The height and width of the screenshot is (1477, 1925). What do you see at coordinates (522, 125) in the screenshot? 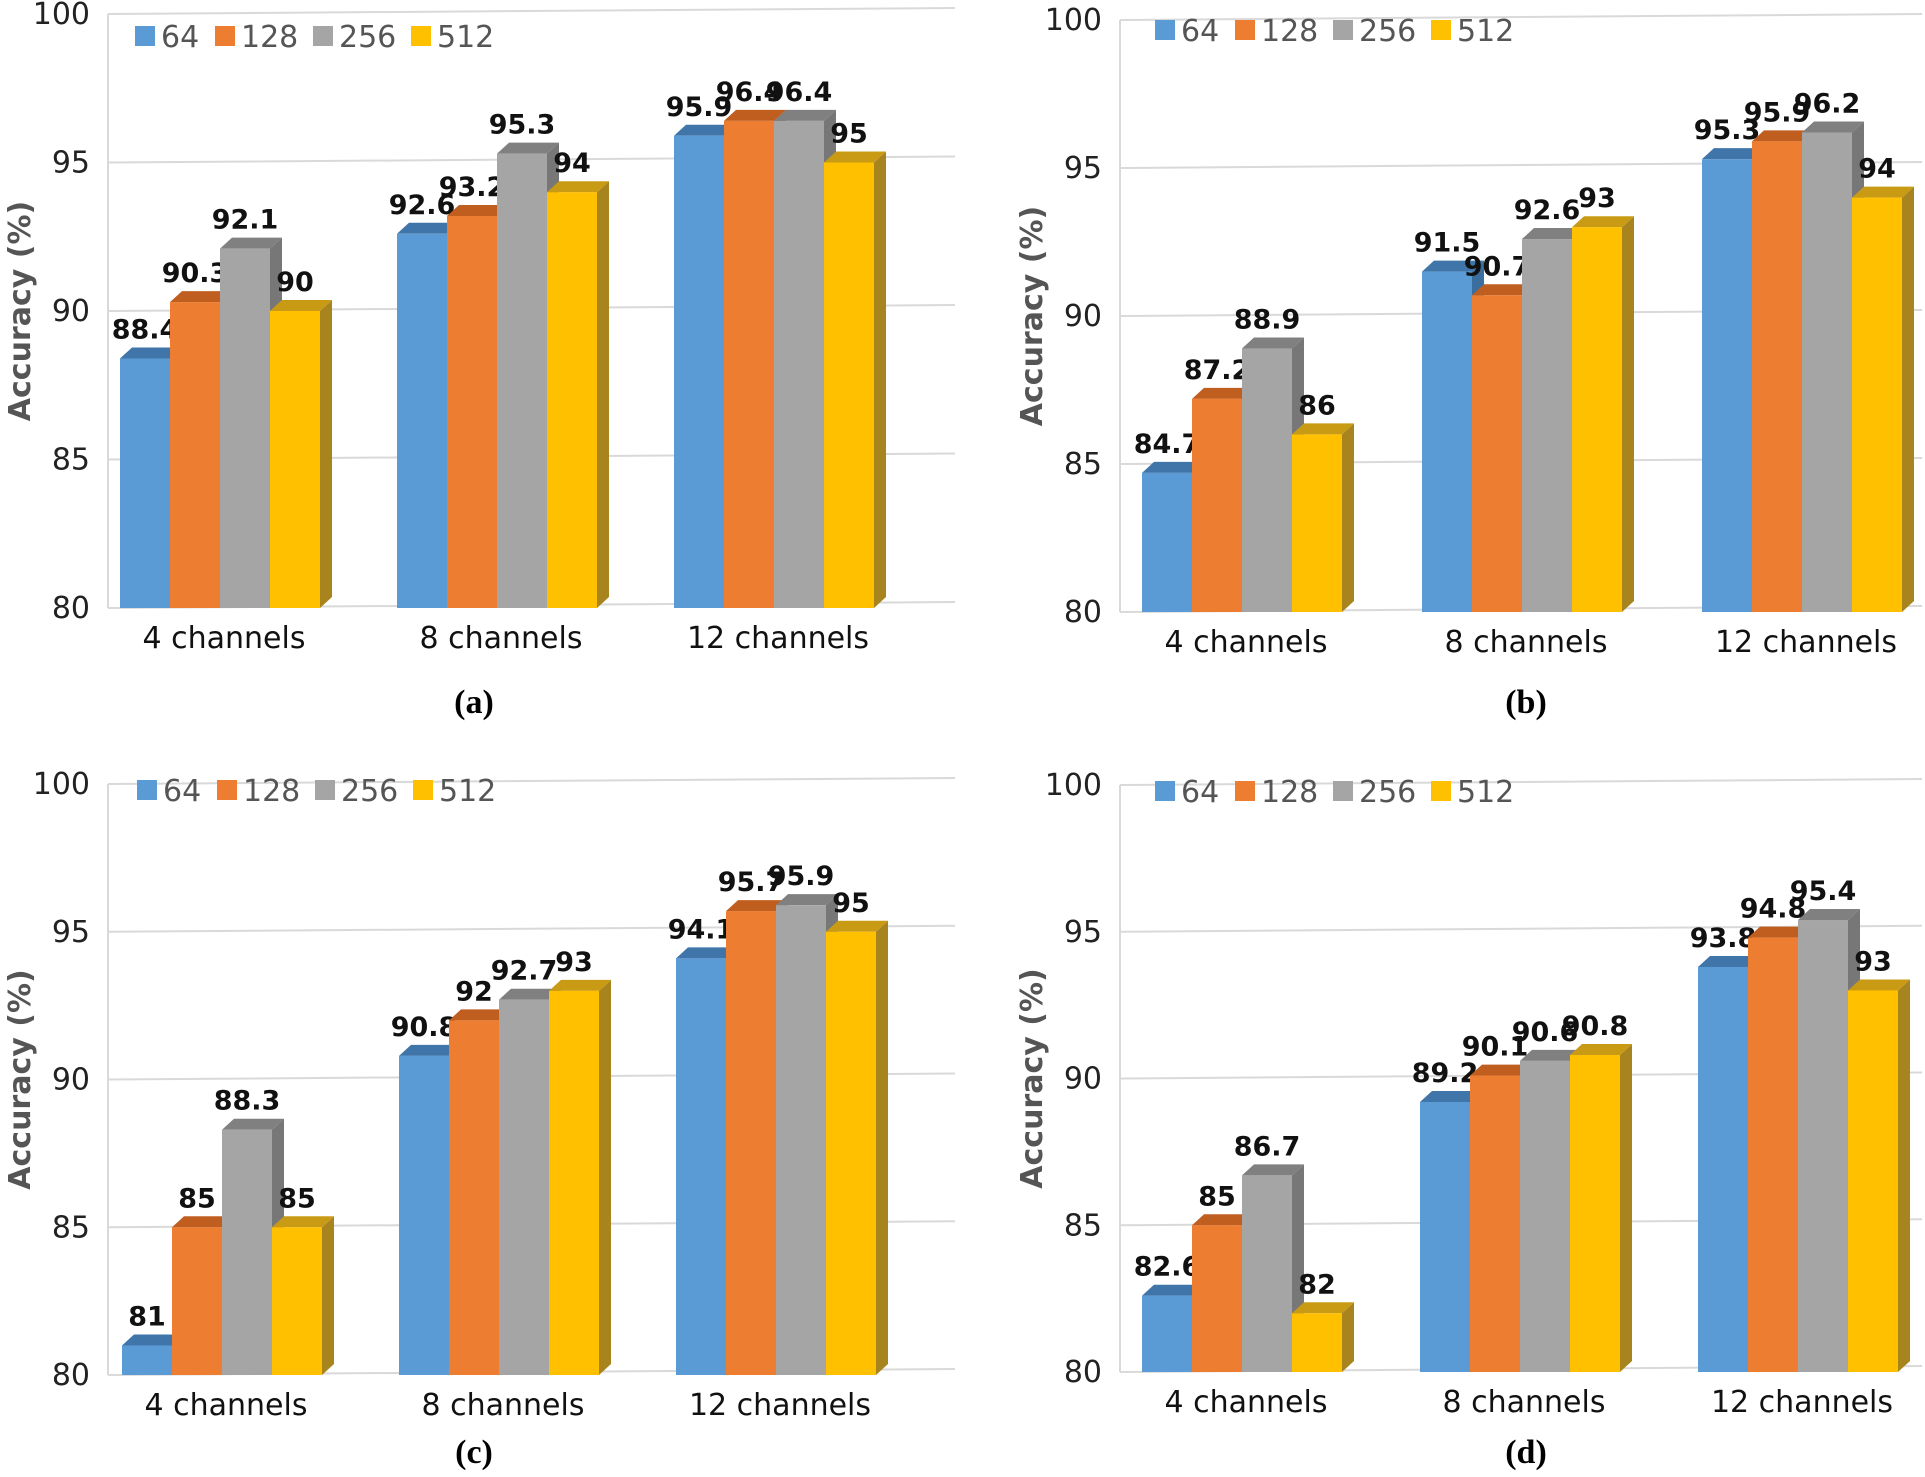
I see `data-label: 95.3` at bounding box center [522, 125].